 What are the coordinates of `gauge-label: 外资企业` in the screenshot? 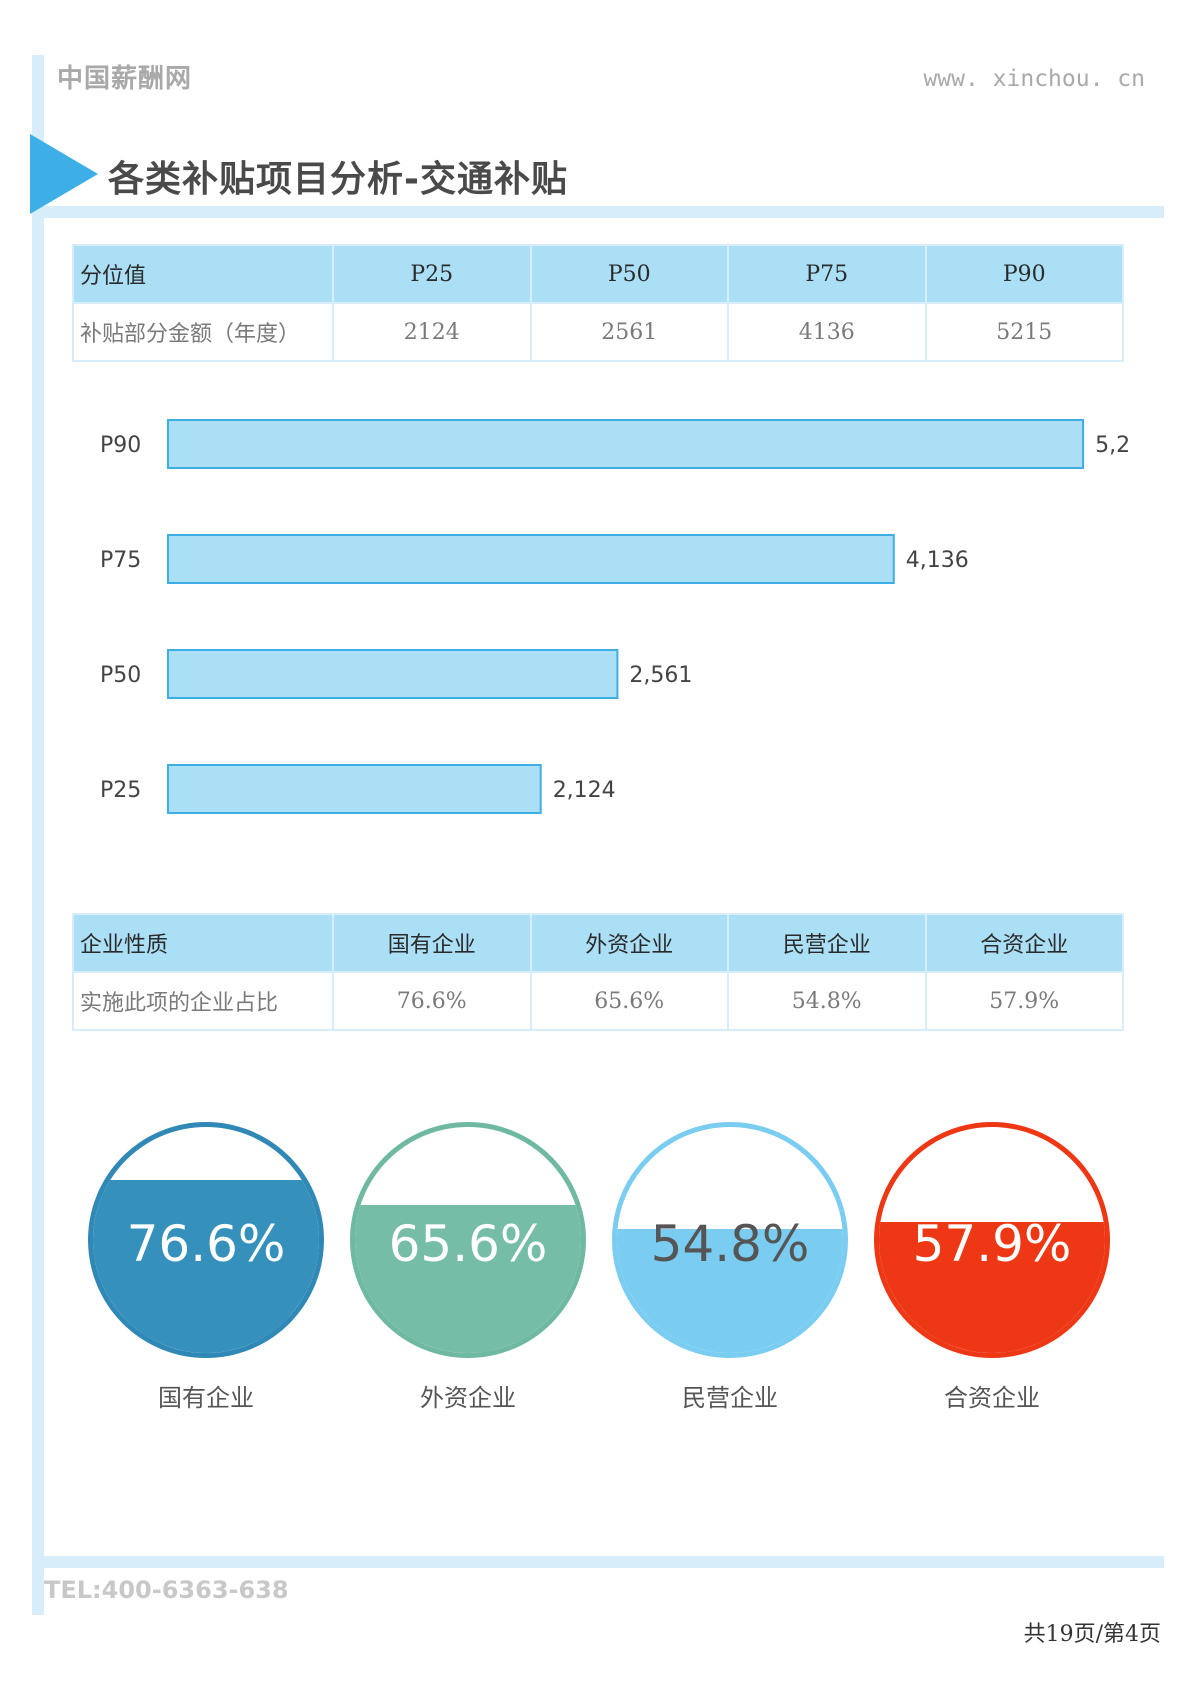 It's located at (468, 1398).